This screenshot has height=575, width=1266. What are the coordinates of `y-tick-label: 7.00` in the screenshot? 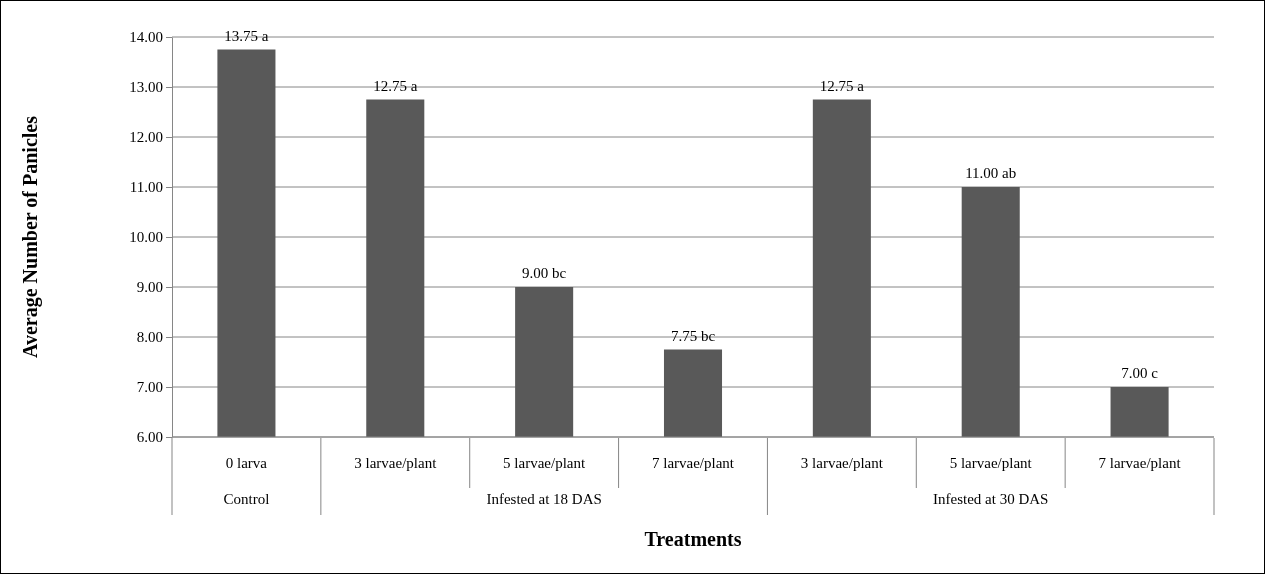 It's located at (149, 387).